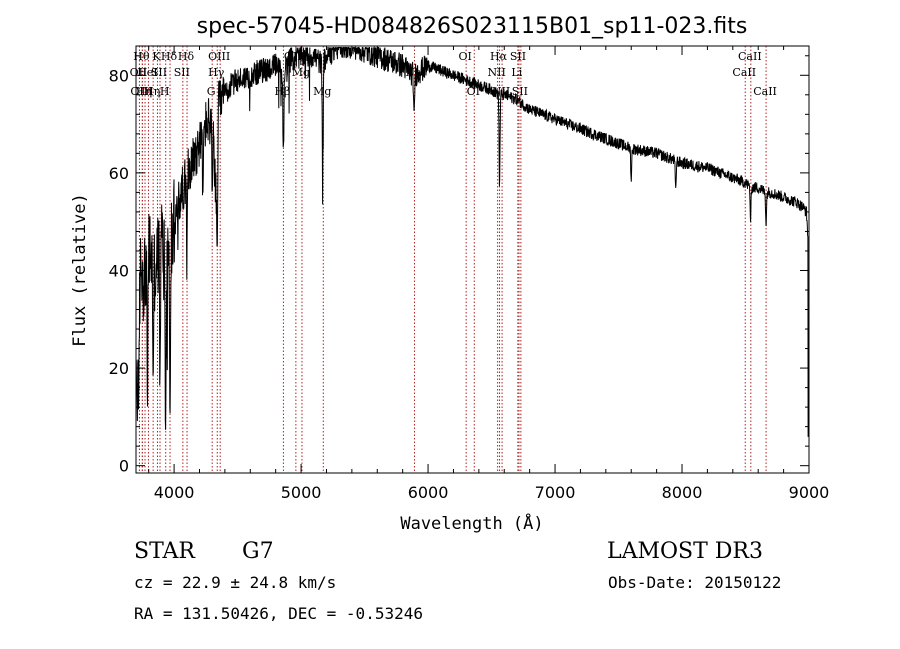  What do you see at coordinates (156, 56) in the screenshot?
I see `line-marker-label: K` at bounding box center [156, 56].